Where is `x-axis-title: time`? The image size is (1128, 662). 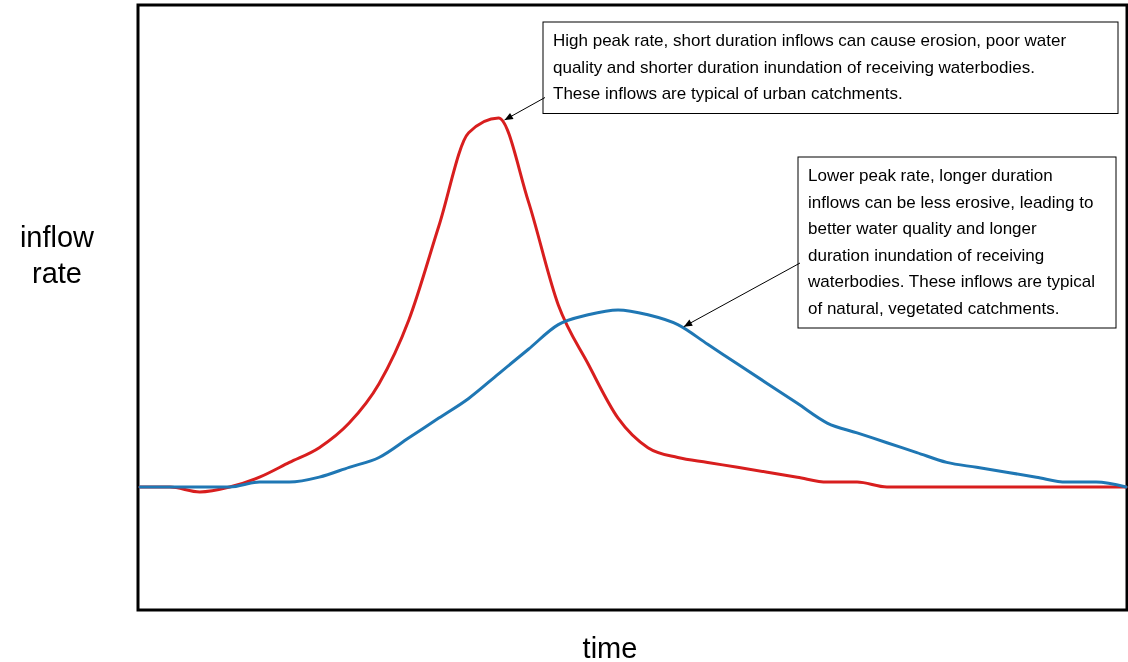
x-axis-title: time is located at coordinates (610, 647).